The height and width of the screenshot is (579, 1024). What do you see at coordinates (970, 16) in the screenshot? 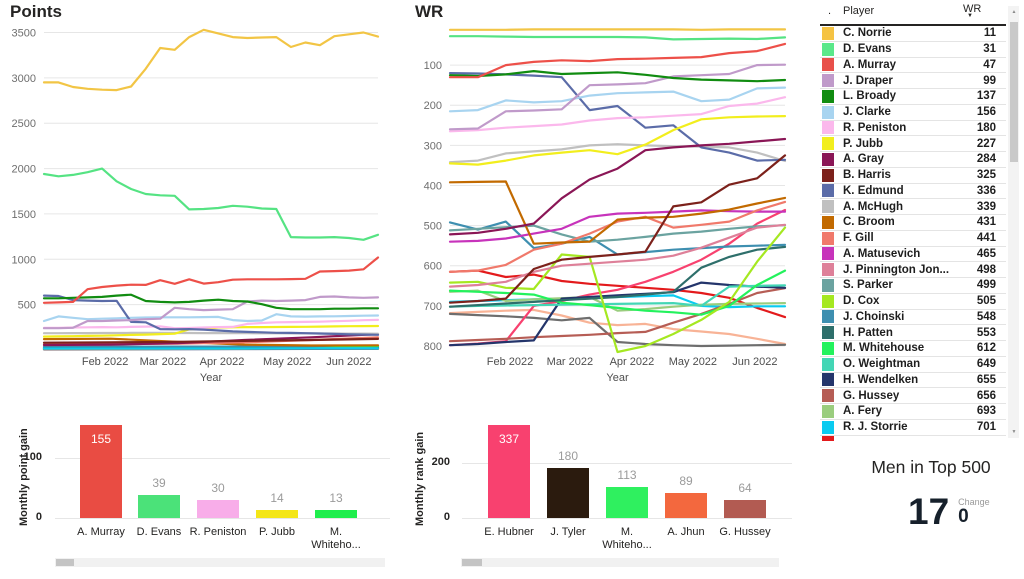
I see `sort-descending-icon: ▼` at bounding box center [970, 16].